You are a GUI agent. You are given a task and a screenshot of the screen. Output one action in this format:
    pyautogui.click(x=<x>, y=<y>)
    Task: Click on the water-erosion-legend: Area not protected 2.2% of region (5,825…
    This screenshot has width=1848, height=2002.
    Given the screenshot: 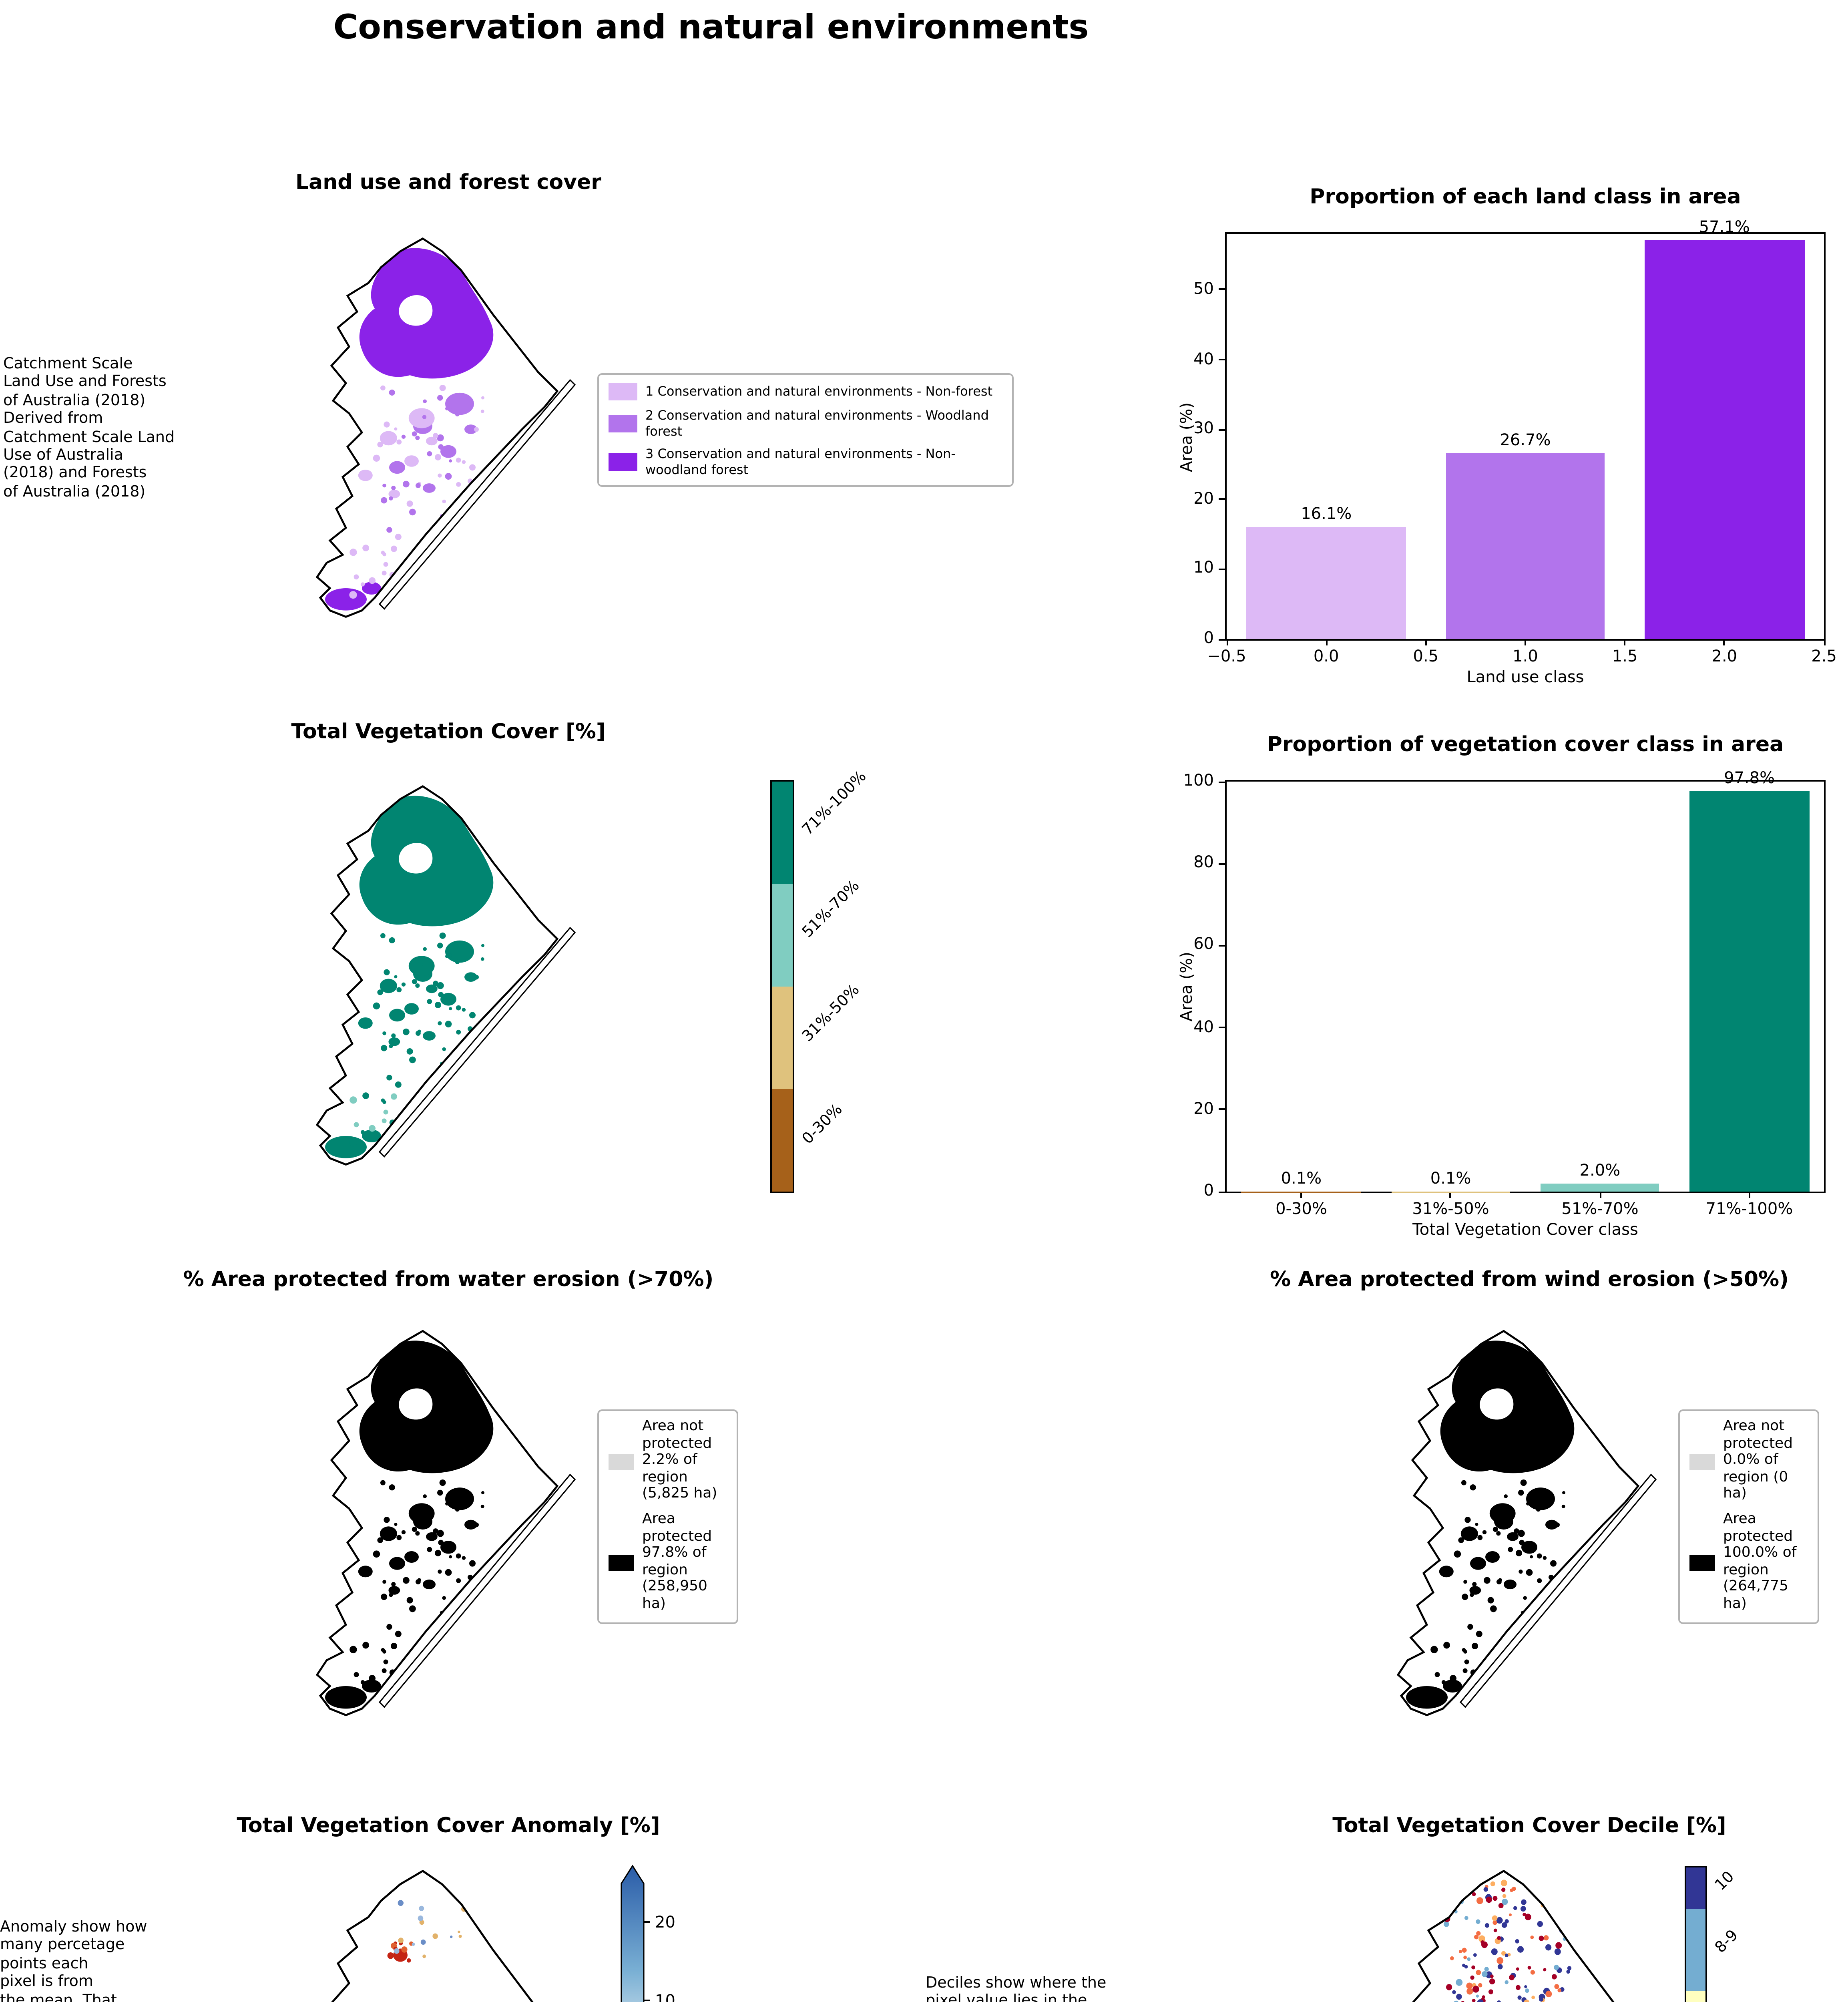 What is the action you would take?
    pyautogui.click(x=667, y=1516)
    